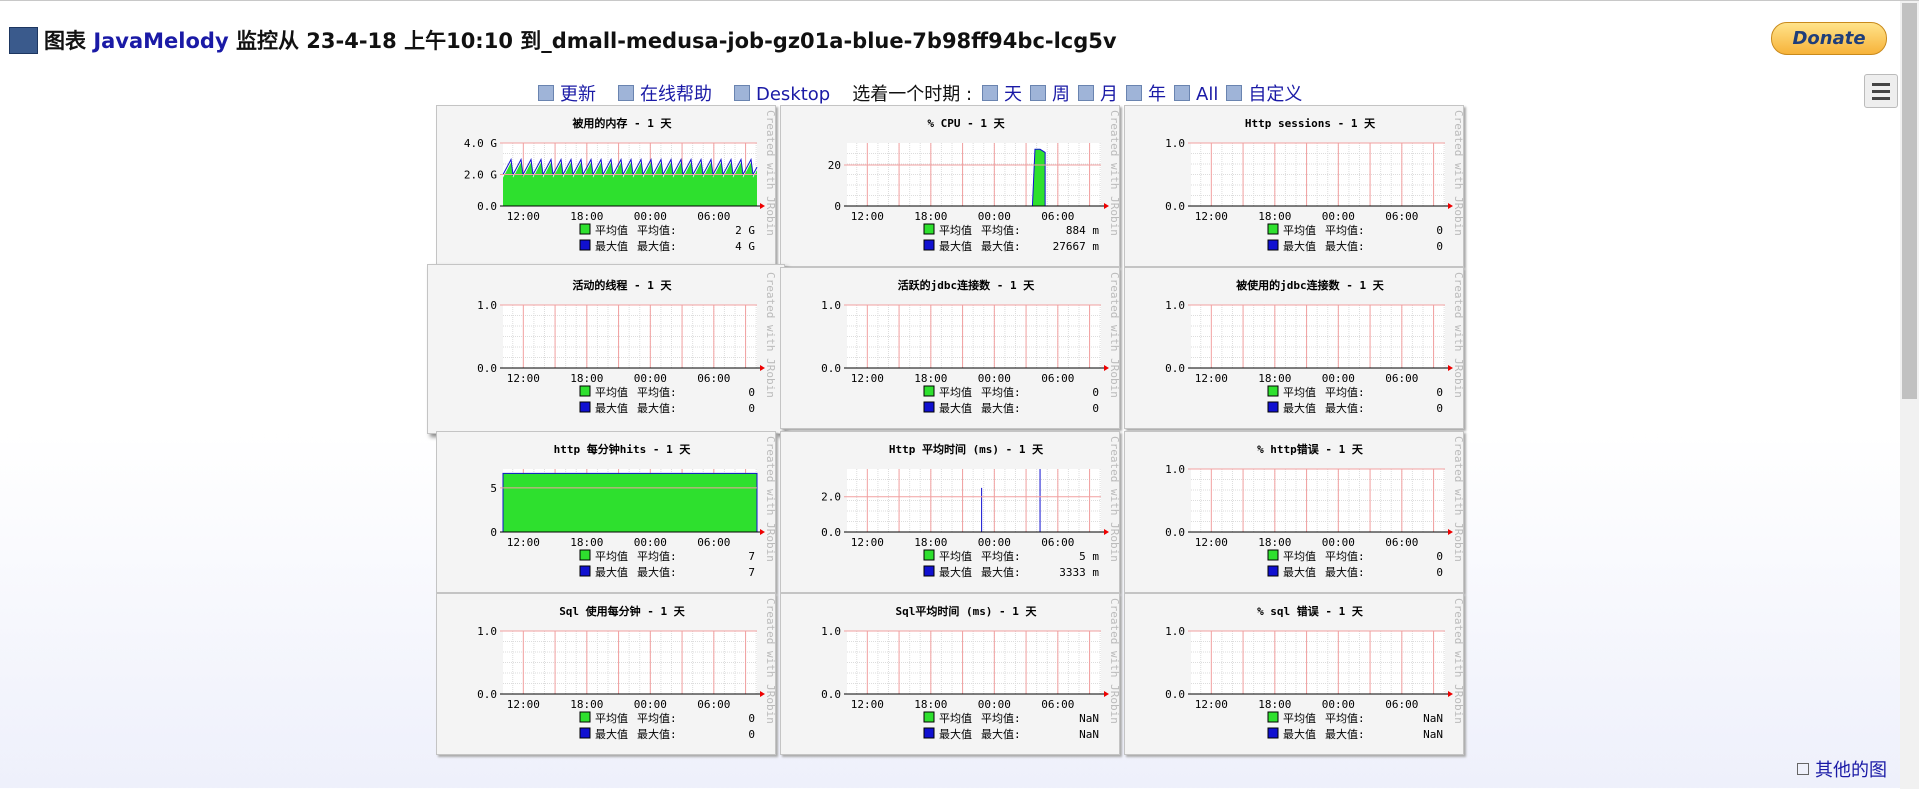 The image size is (1919, 789). I want to click on nav-link: Desktop, so click(782, 94).